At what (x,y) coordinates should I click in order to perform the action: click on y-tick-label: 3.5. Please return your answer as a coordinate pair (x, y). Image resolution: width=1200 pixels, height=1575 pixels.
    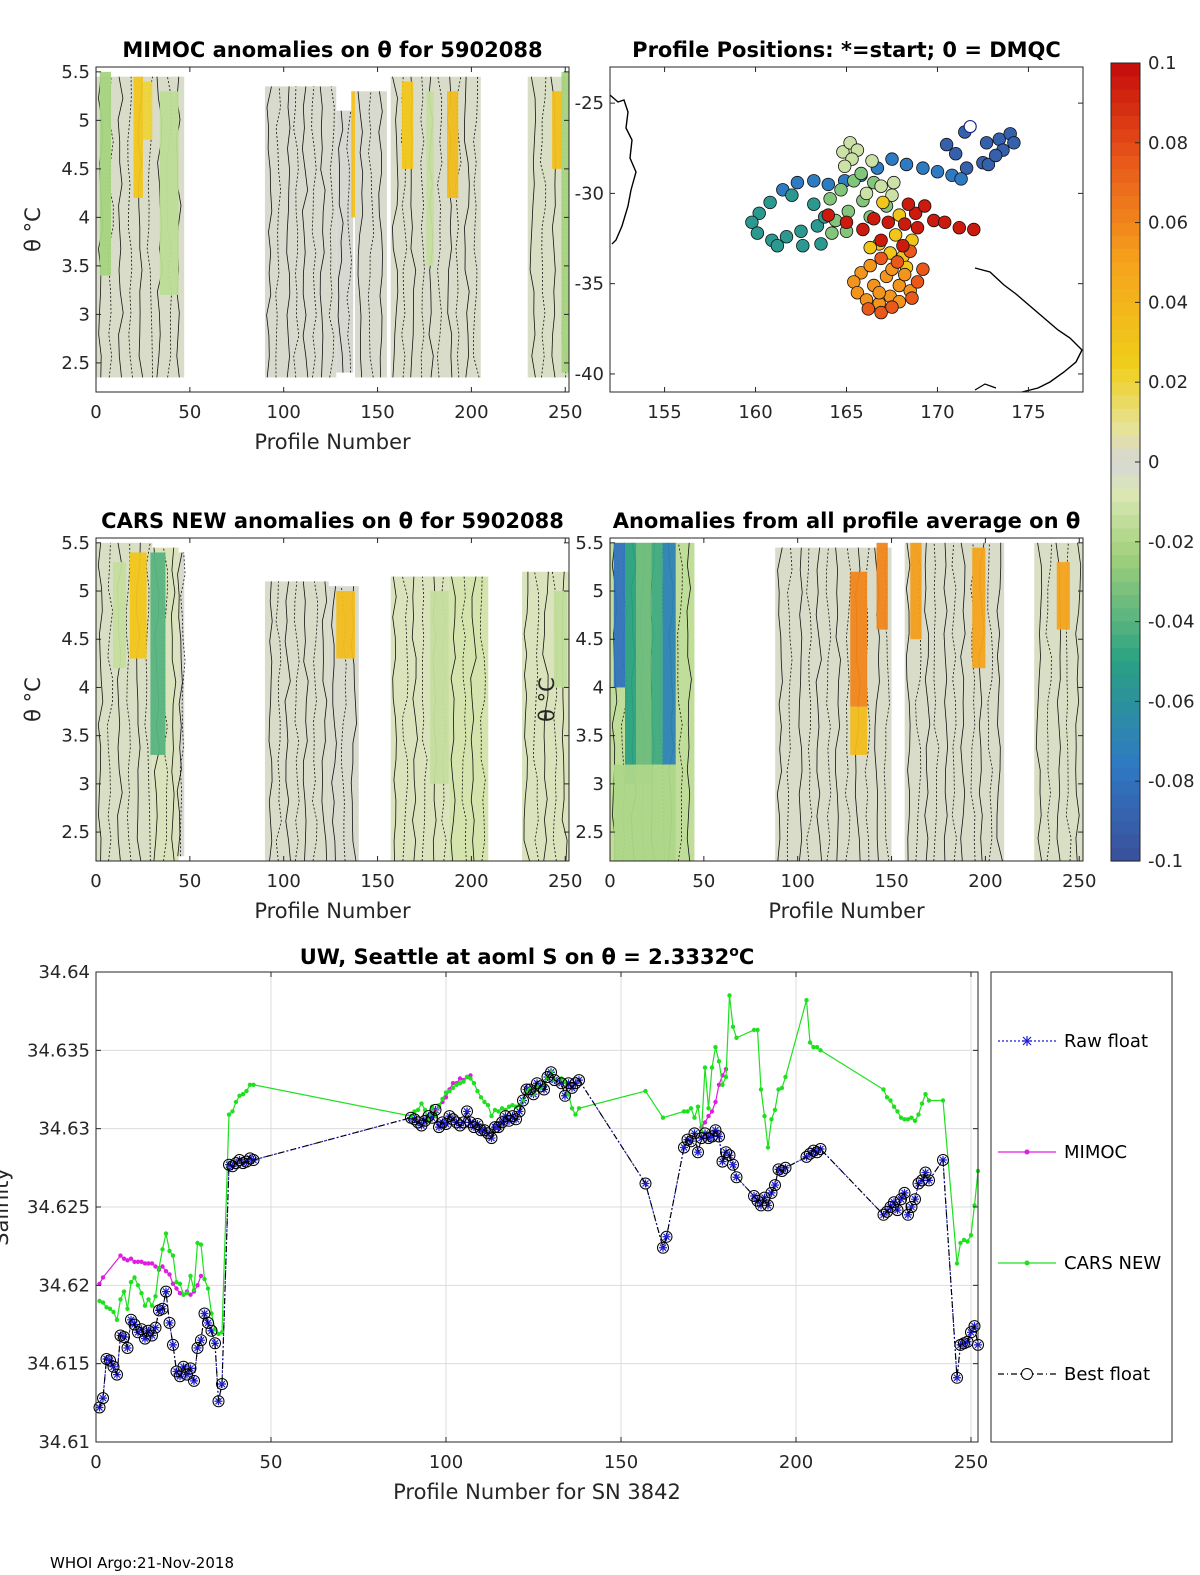
    Looking at the image, I should click on (75, 736).